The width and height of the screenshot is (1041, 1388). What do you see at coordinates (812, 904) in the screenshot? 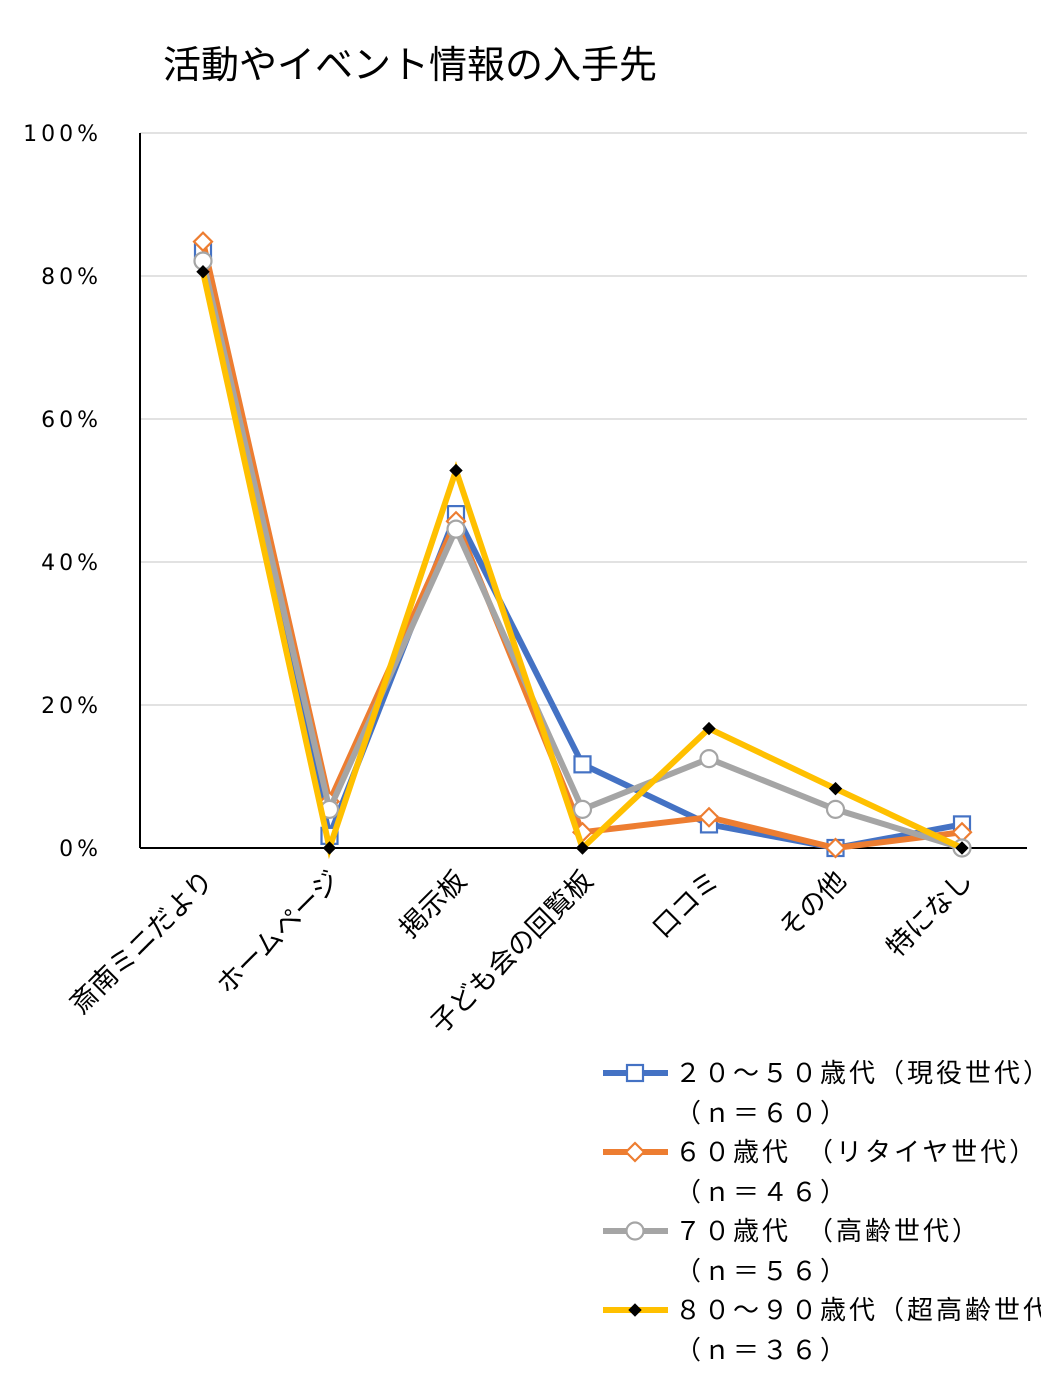
I see `x-tick-label: その他` at bounding box center [812, 904].